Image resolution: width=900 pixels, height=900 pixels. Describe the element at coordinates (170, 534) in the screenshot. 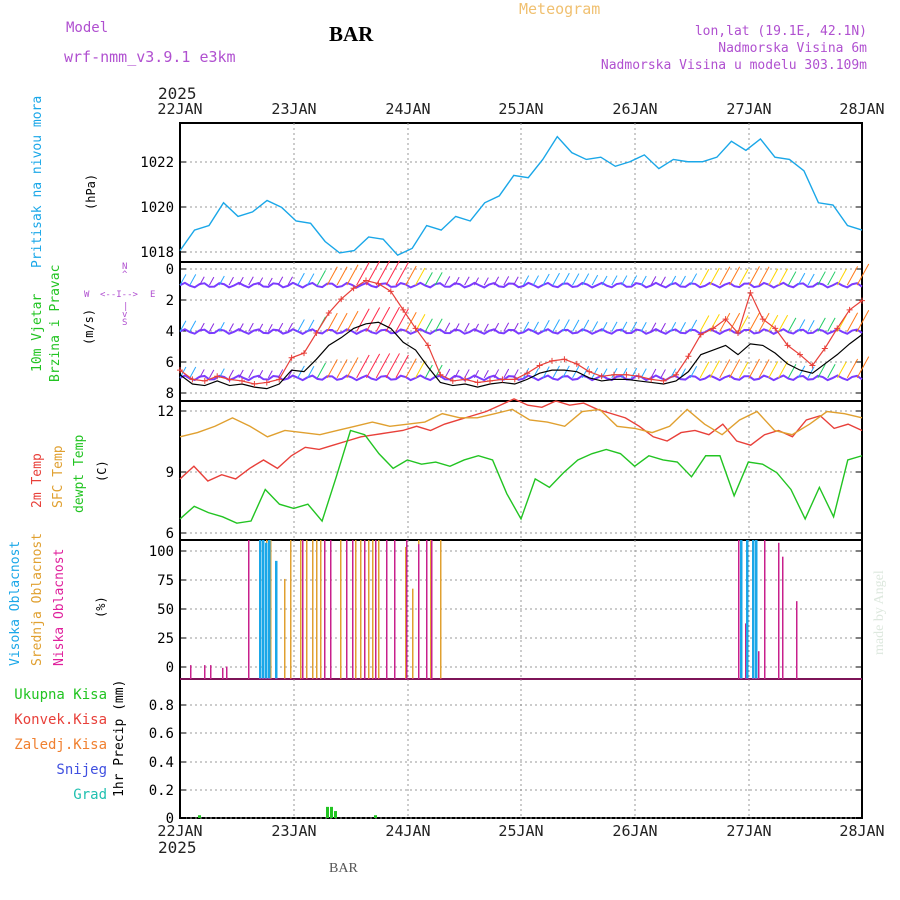

I see `y-tick-label: 6` at that location.